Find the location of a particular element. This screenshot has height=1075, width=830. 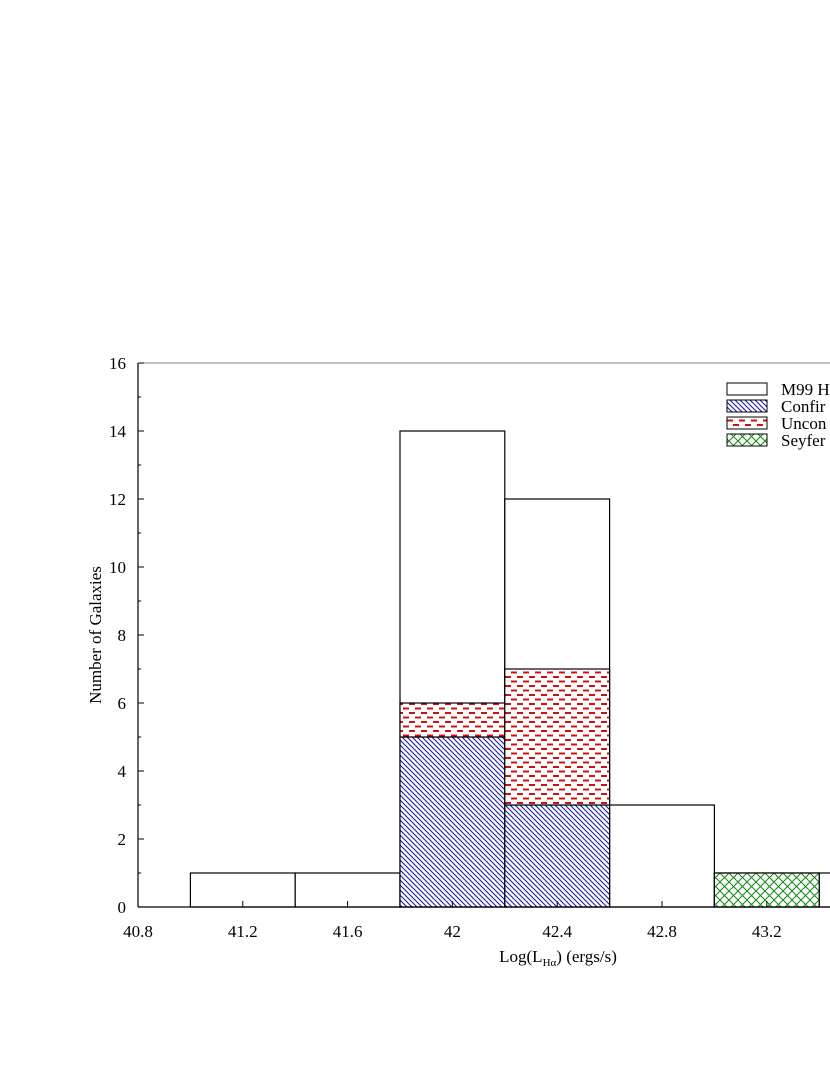

y-tick-label: 8 is located at coordinates (122, 635).